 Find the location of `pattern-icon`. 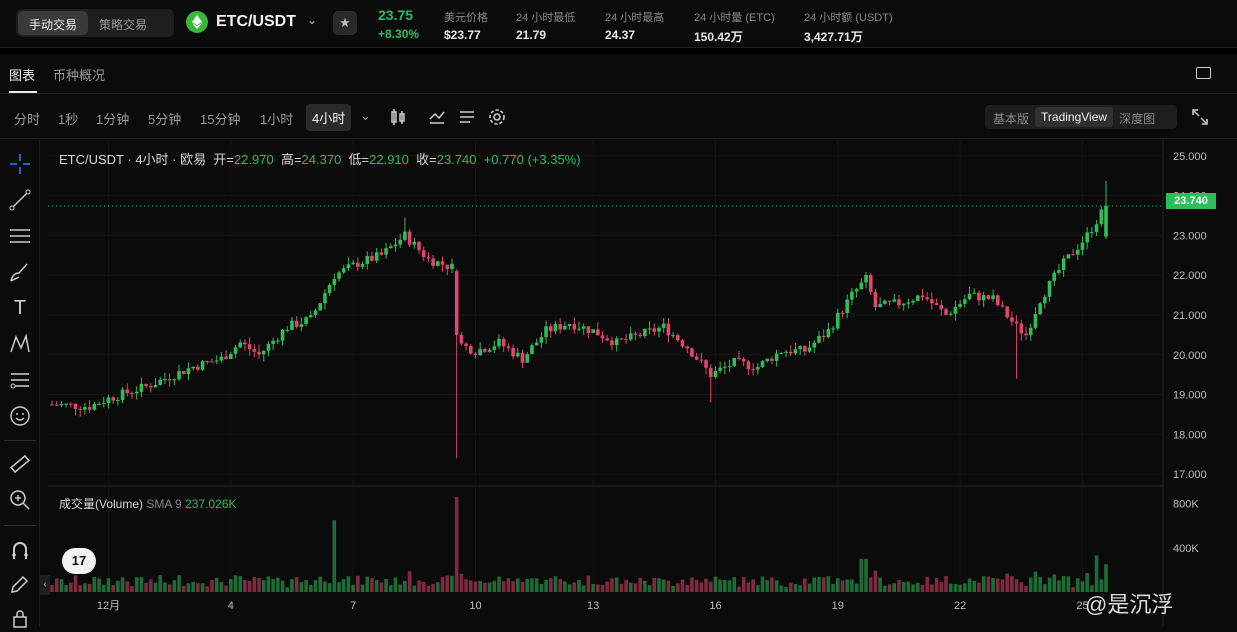

pattern-icon is located at coordinates (20, 344).